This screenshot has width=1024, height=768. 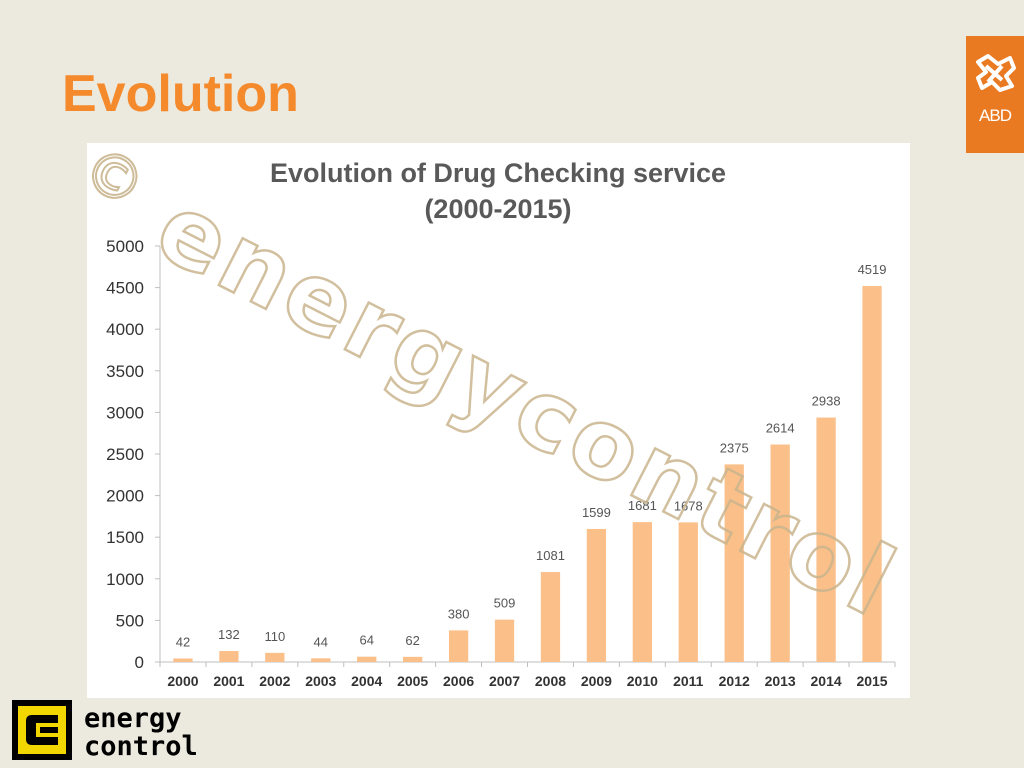 I want to click on x-tick-label: 2003, so click(x=320, y=681).